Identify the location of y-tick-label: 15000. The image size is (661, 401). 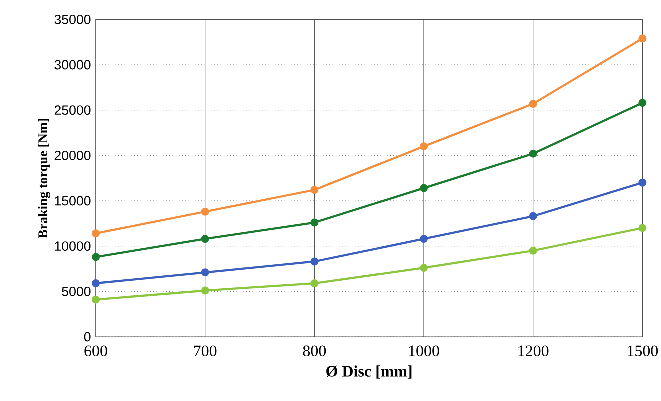
(73, 201).